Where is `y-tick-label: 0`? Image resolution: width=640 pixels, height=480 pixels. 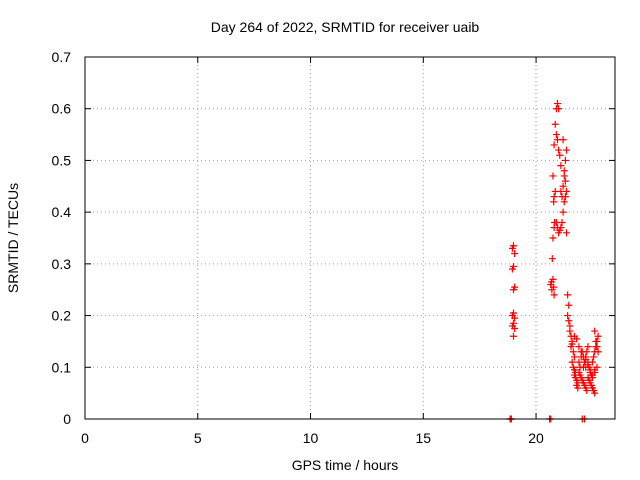 y-tick-label: 0 is located at coordinates (67, 419).